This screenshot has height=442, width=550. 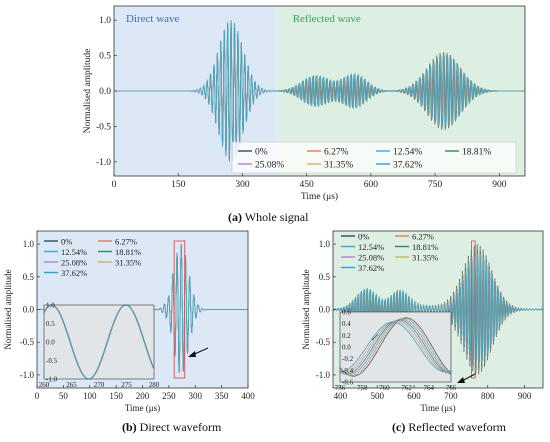 What do you see at coordinates (384, 388) in the screenshot?
I see `inset-x-tick-label: 760` at bounding box center [384, 388].